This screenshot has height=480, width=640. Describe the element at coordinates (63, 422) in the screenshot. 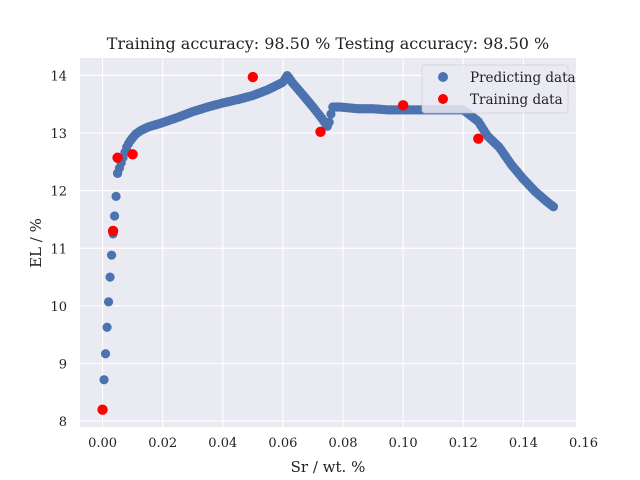

I see `y-tick-label: 8` at that location.